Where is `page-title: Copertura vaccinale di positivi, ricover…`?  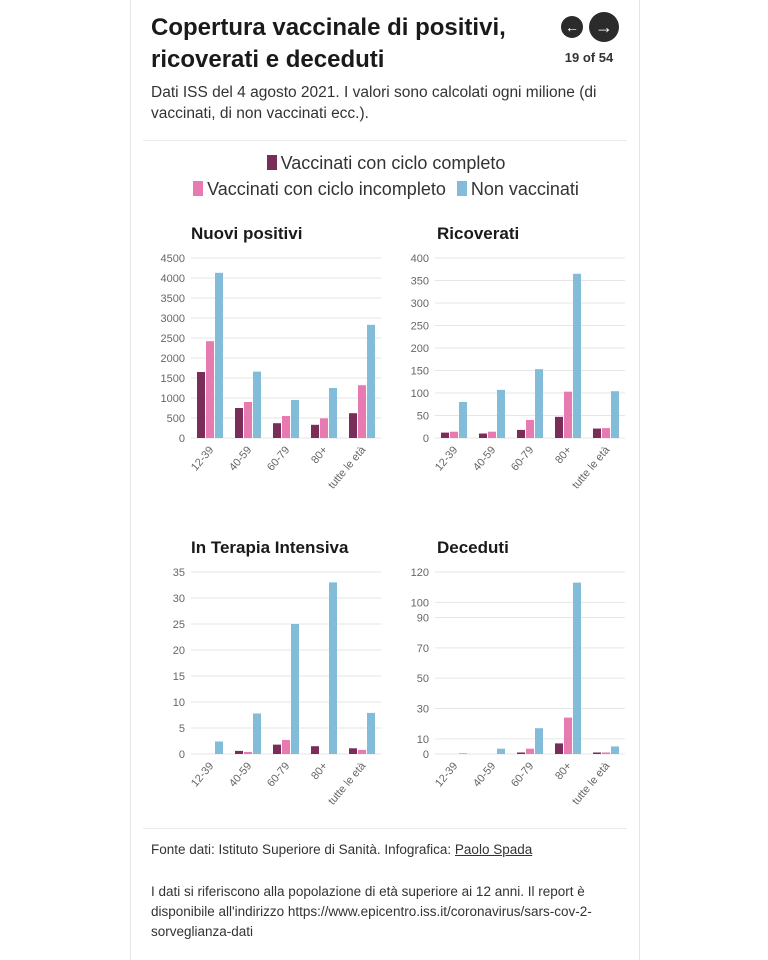 page-title: Copertura vaccinale di positivi, ricover… is located at coordinates (328, 43).